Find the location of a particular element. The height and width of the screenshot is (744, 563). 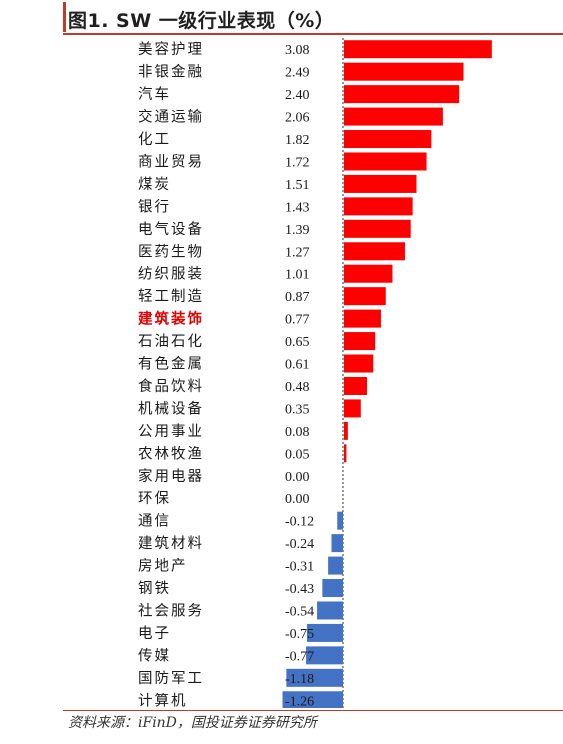

value-label: 0.08 is located at coordinates (297, 432).